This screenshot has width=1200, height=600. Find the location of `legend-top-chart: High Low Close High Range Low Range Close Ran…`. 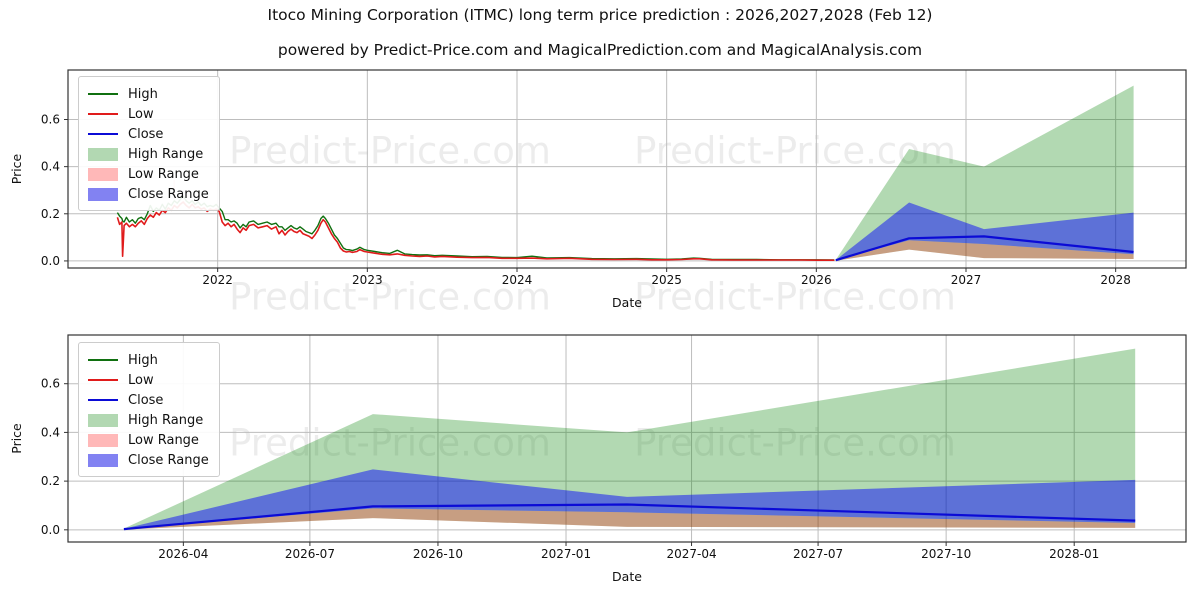

legend-top-chart: High Low Close High Range Low Range Close Ran… is located at coordinates (149, 143).